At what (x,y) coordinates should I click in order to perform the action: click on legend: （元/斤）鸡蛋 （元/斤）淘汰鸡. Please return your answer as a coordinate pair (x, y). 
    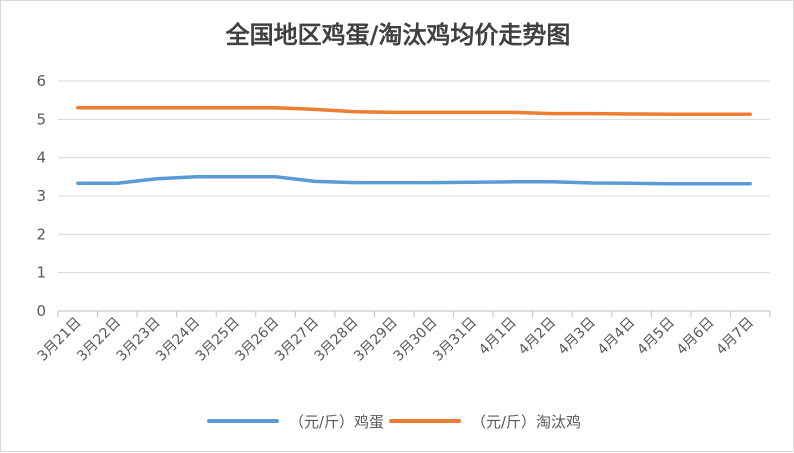
    Looking at the image, I should click on (397, 421).